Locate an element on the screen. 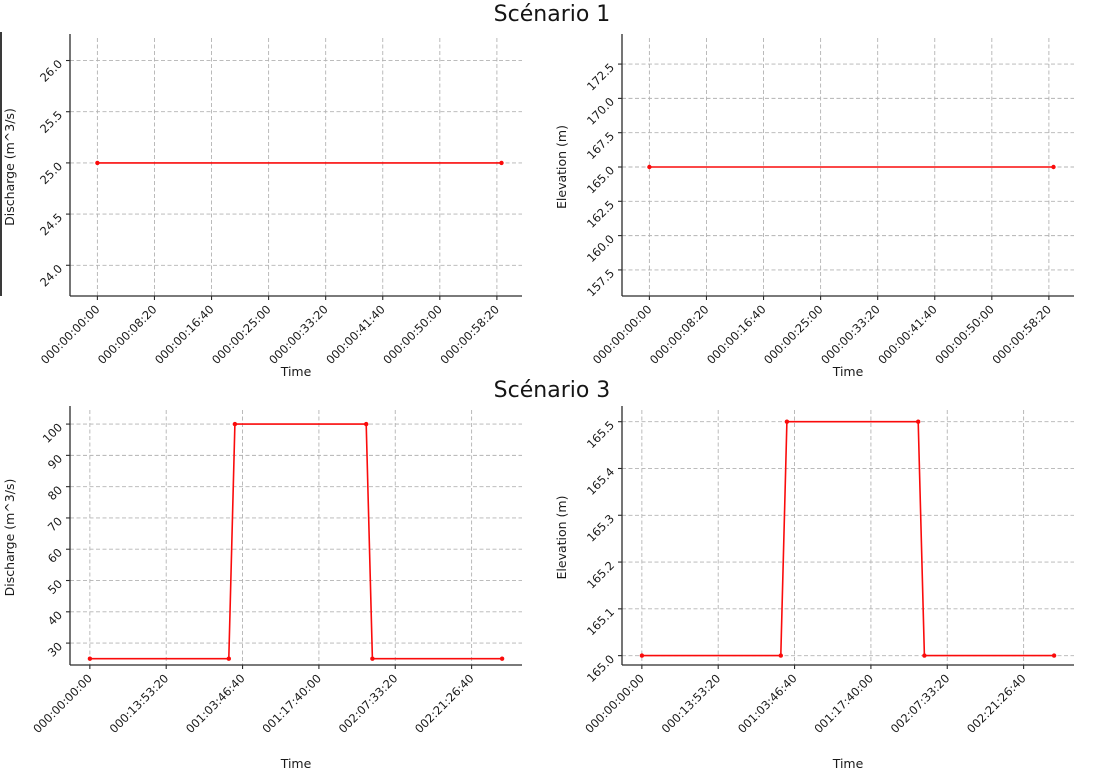  y-tick-label: 165.2 is located at coordinates (600, 574).